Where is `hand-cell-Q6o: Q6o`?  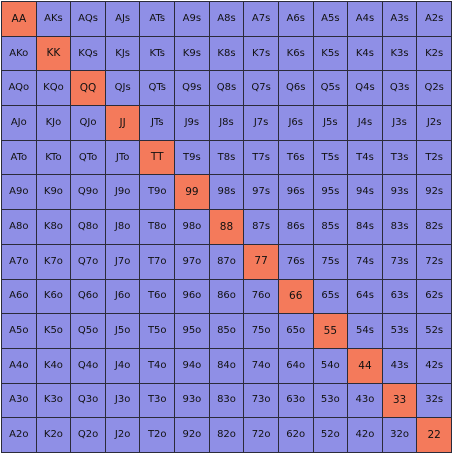
hand-cell-Q6o: Q6o is located at coordinates (88, 296).